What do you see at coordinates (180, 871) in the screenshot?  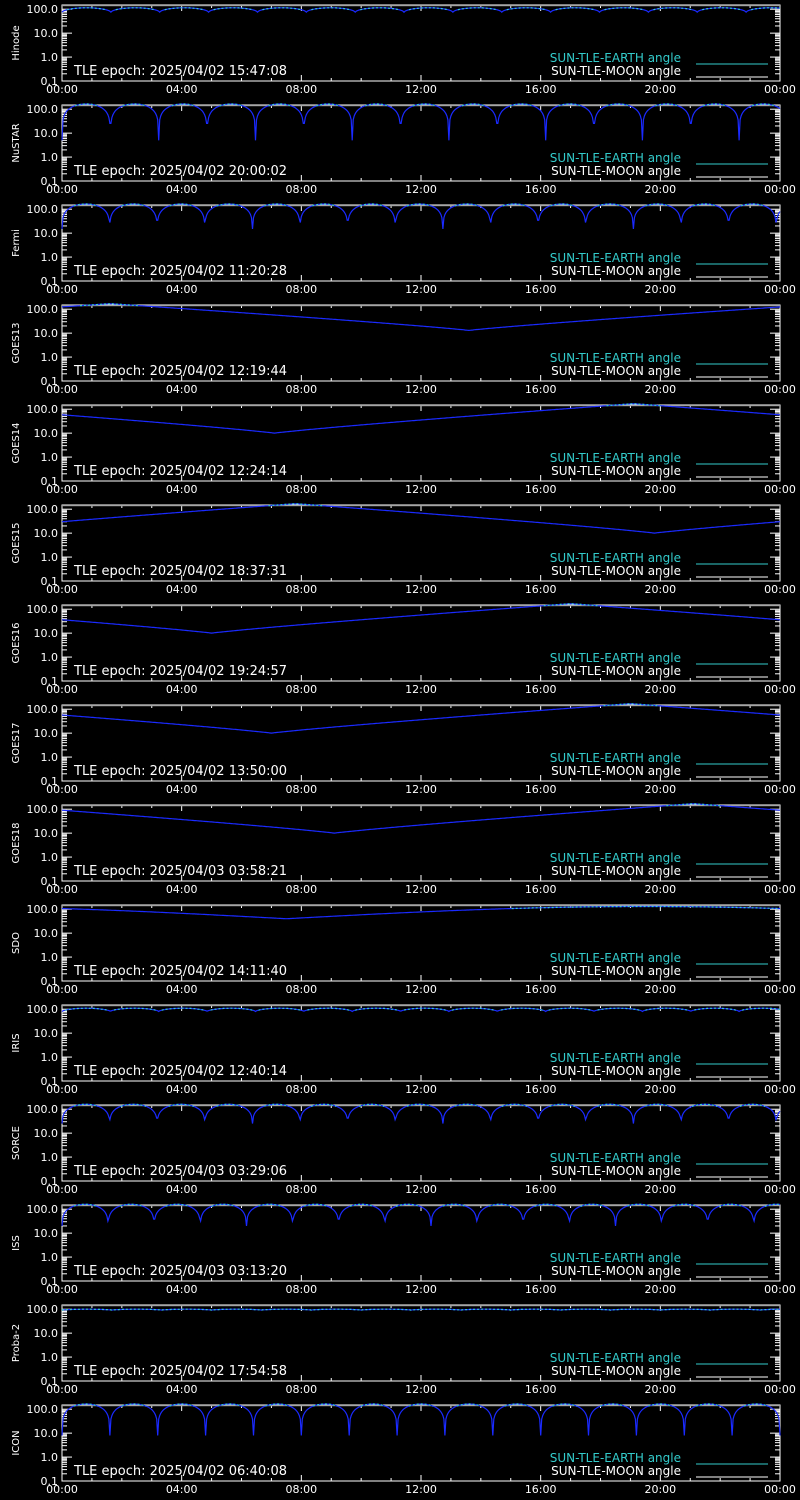 I see `tle-epoch-label: TLE epoch: 2025/04/03 03:58:21` at bounding box center [180, 871].